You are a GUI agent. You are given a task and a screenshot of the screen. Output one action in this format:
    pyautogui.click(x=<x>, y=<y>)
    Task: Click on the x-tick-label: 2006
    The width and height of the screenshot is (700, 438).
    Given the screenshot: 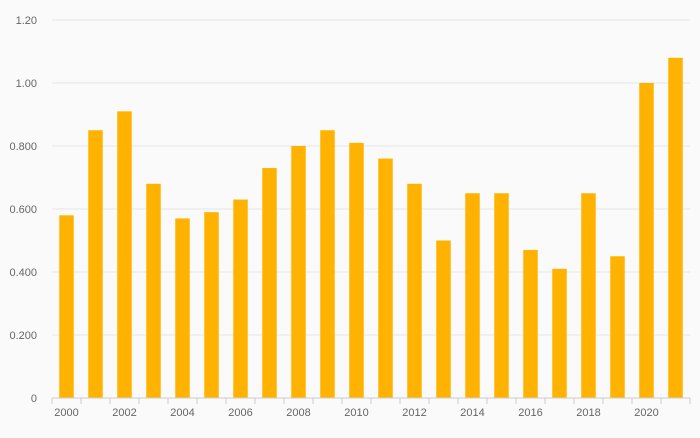 What is the action you would take?
    pyautogui.click(x=240, y=413)
    